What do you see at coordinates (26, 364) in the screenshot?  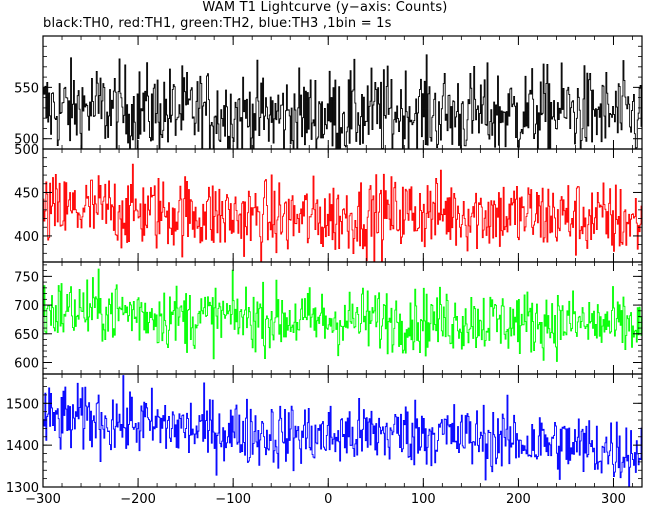 I see `y-tick-label: 600` at bounding box center [26, 364].